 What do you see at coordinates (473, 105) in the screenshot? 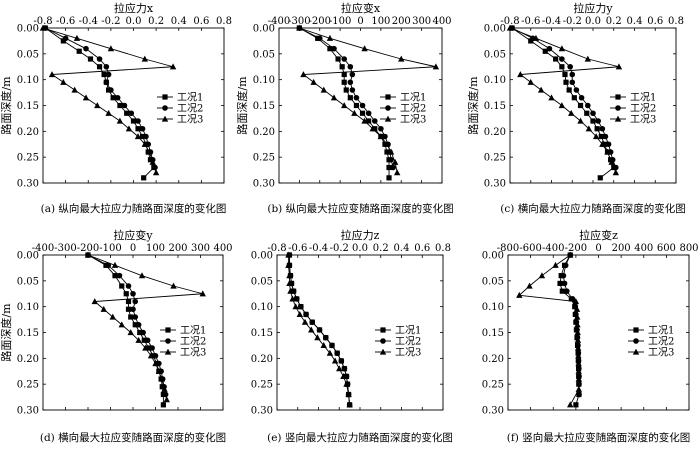
I see `y-axis-title: 路面深度/m` at bounding box center [473, 105].